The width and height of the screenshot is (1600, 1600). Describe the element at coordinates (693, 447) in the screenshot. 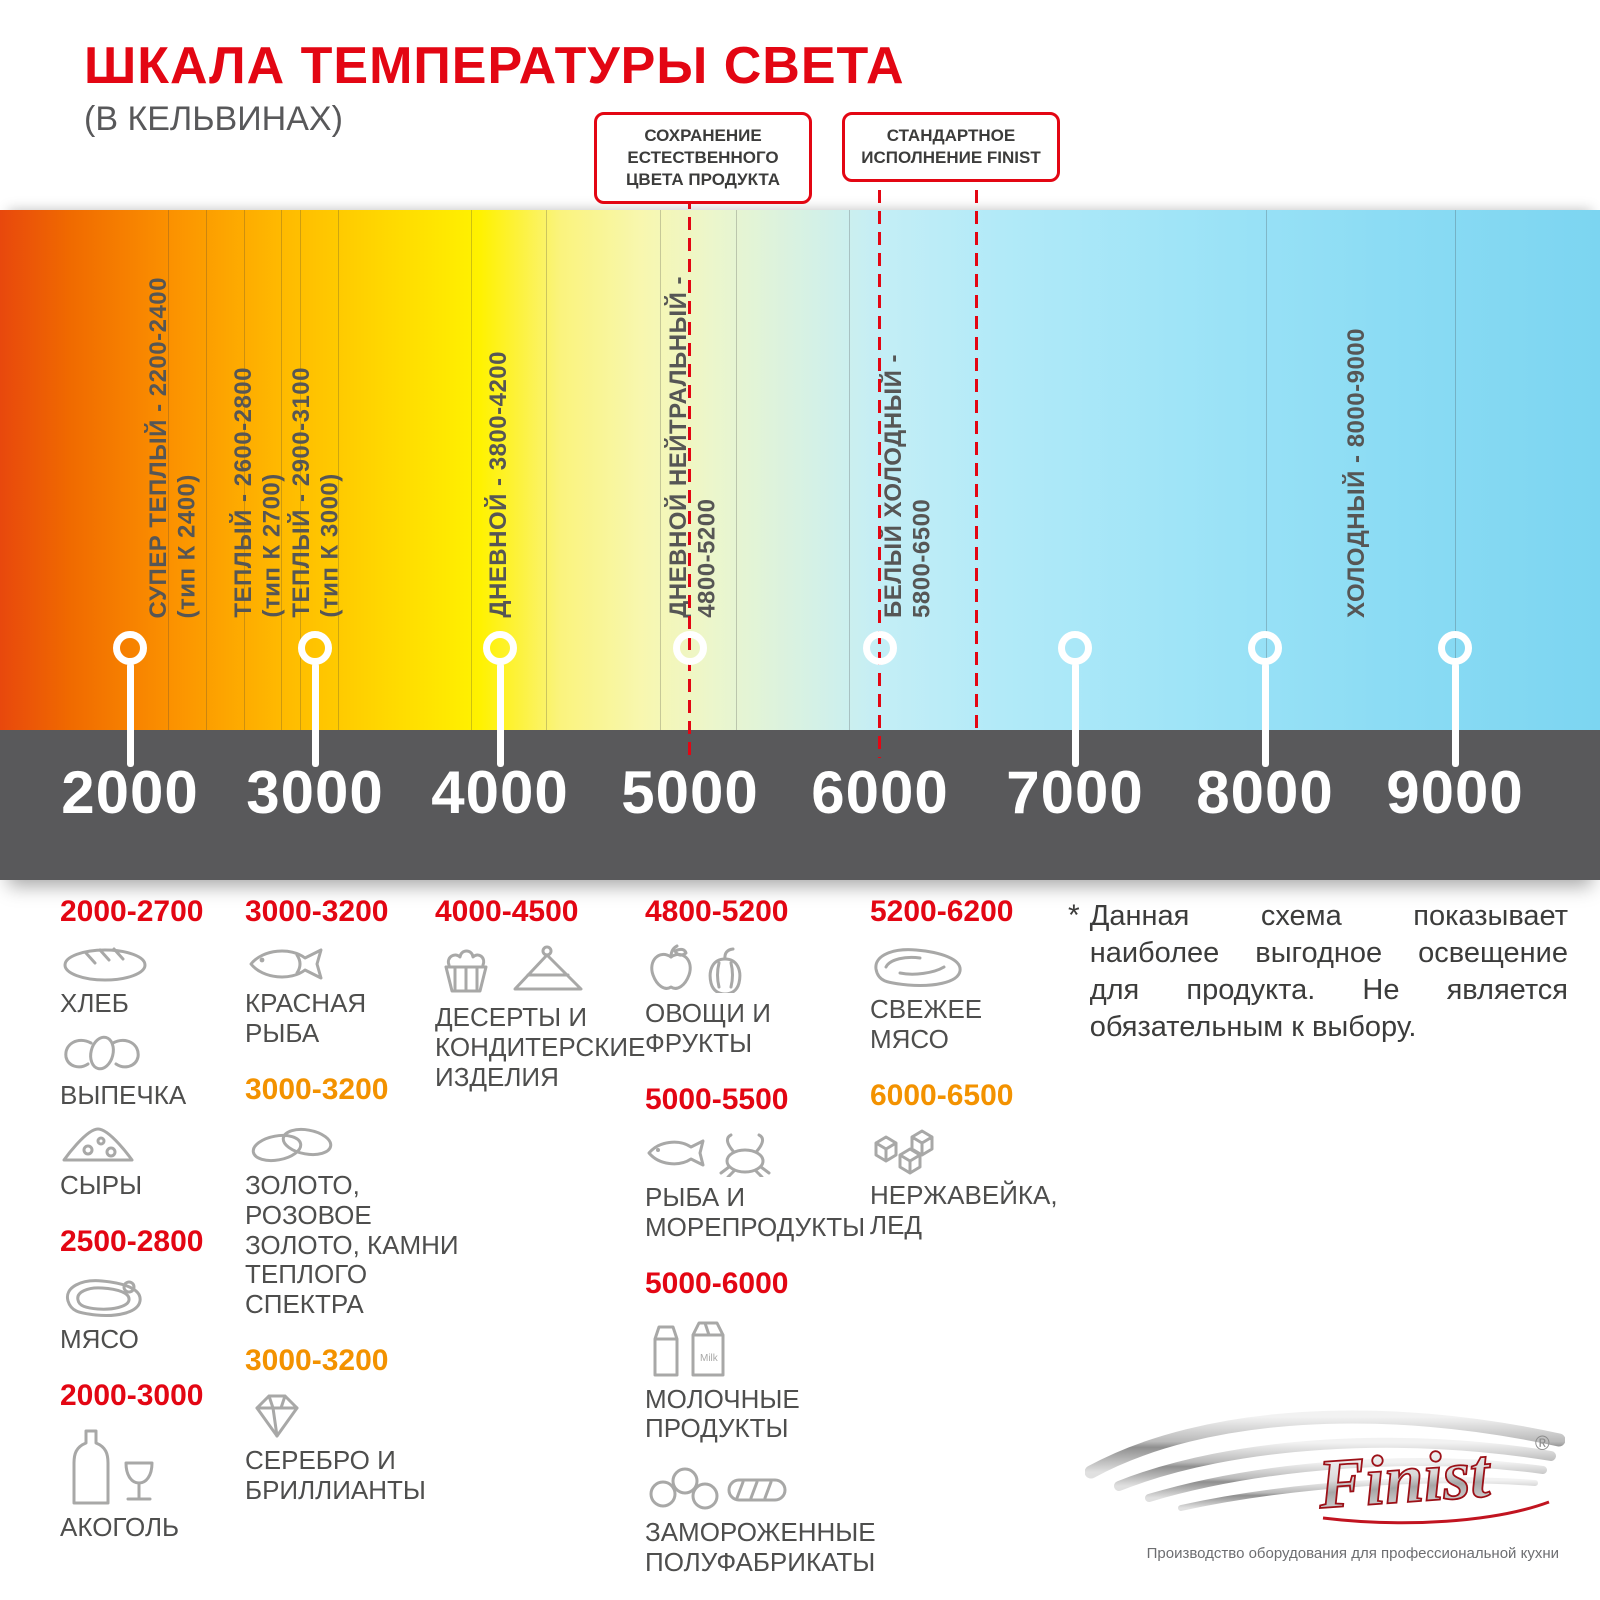

I see `zone-label-daylight-neutral: ДНЕВНОЙ НЕЙТРАЛЬНЫЙ - 4800-5200` at that location.